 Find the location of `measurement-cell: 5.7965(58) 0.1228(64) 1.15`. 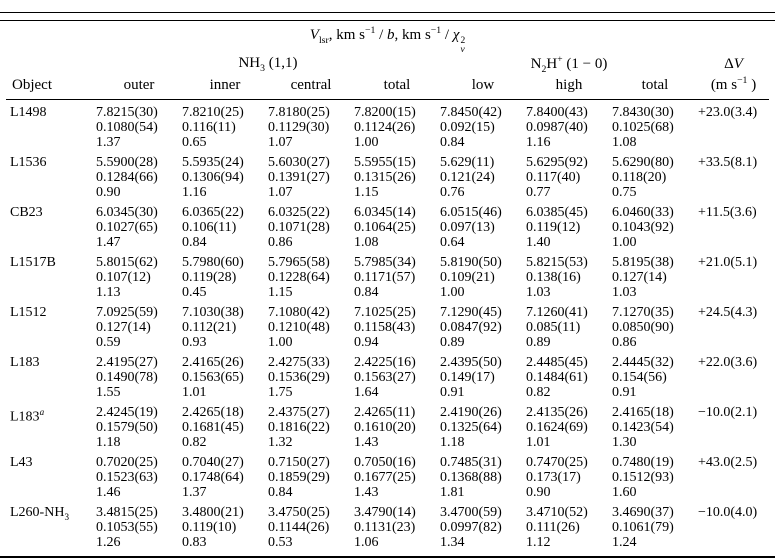

measurement-cell: 5.7965(58) 0.1228(64) 1.15 is located at coordinates (311, 278).